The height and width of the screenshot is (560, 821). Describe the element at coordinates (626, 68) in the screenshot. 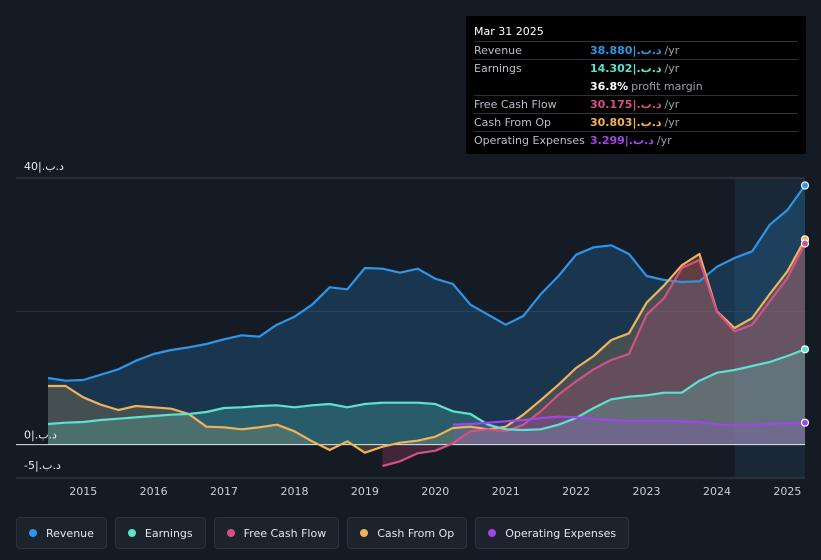

I see `tooltip-value: 14.302|.د.ب` at that location.